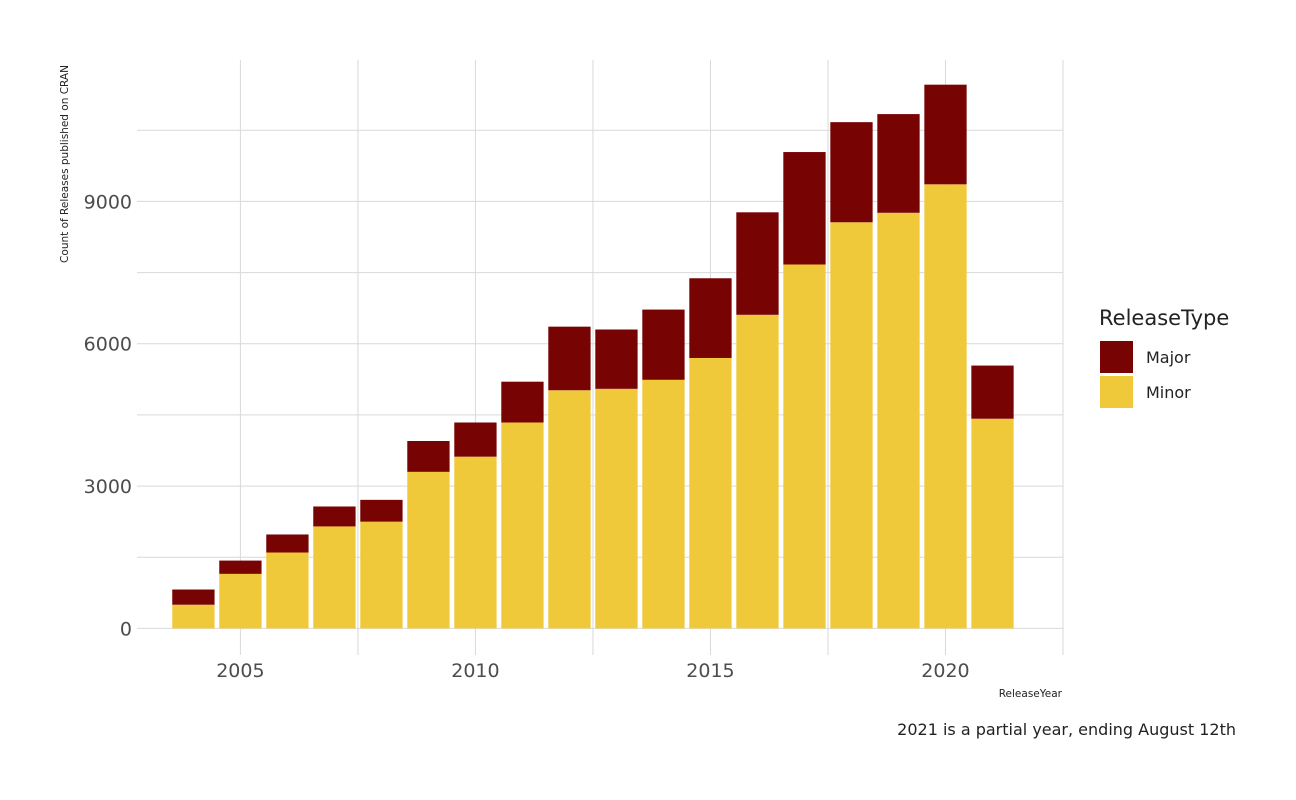 Image resolution: width=1296 pixels, height=800 pixels. What do you see at coordinates (757, 263) in the screenshot?
I see `bar-major-2016` at bounding box center [757, 263].